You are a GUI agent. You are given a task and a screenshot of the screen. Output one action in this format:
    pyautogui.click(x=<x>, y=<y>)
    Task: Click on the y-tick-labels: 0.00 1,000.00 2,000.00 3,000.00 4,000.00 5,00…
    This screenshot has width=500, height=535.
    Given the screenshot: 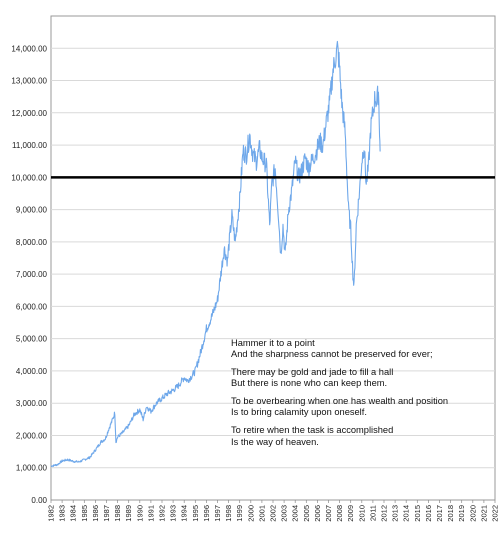 What is the action you would take?
    pyautogui.click(x=29, y=274)
    